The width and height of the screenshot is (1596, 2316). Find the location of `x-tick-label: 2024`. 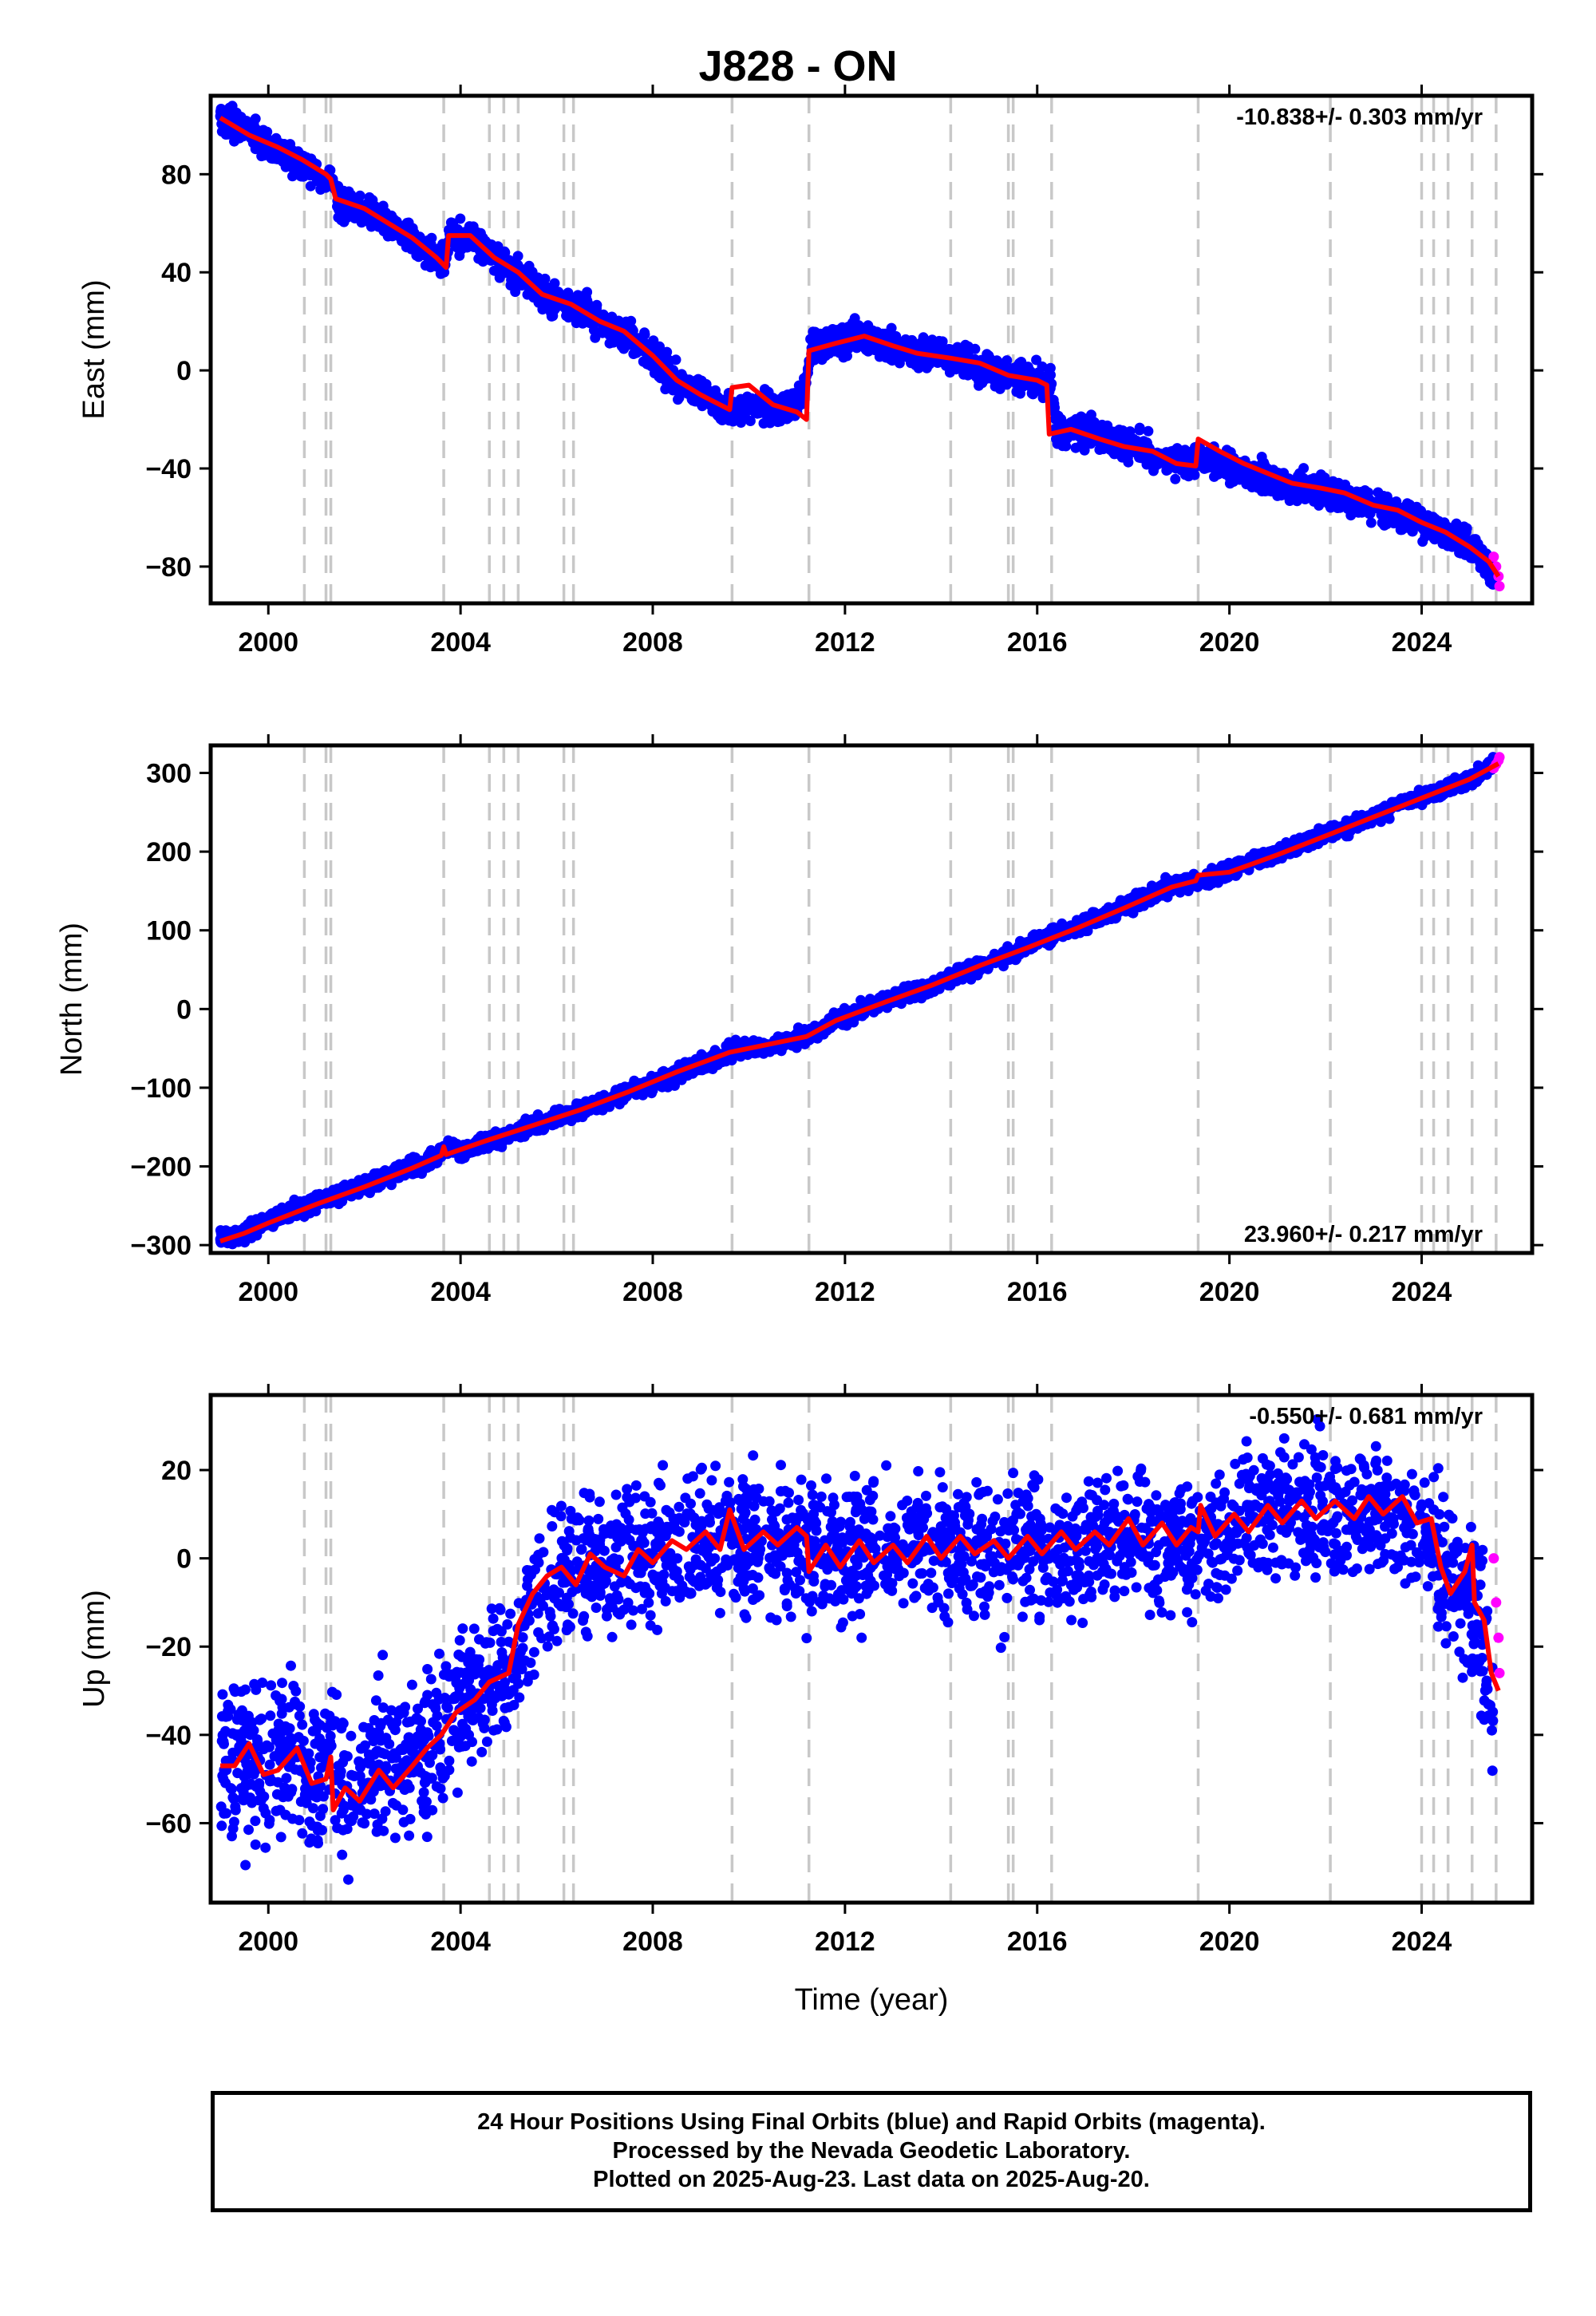

x-tick-label: 2024 is located at coordinates (1422, 642).